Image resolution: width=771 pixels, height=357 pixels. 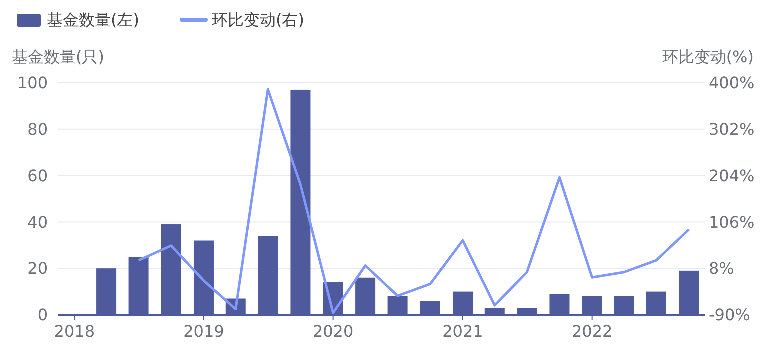 What do you see at coordinates (721, 268) in the screenshot?
I see `y2-tick-label: 8%` at bounding box center [721, 268].